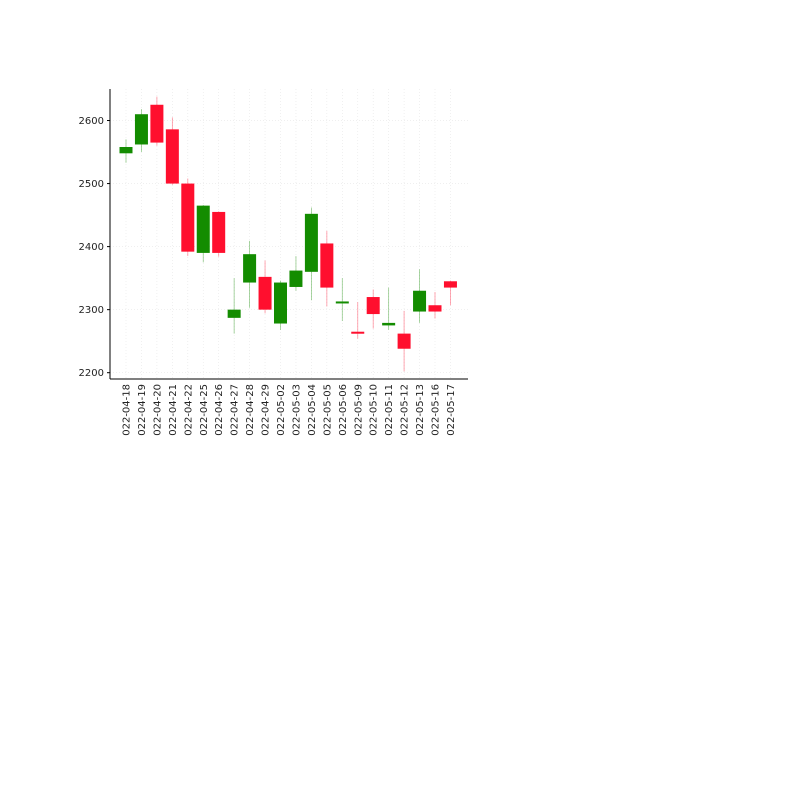  I want to click on y-tick-label: 2200, so click(91, 373).